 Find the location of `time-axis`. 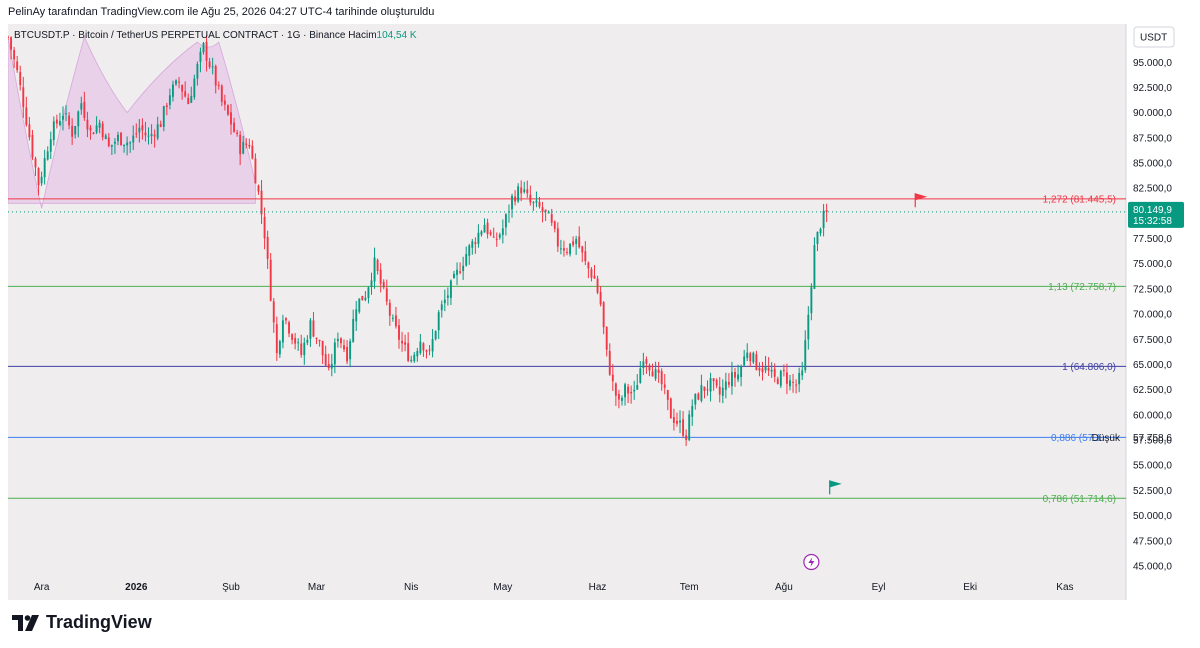

time-axis is located at coordinates (567, 587).